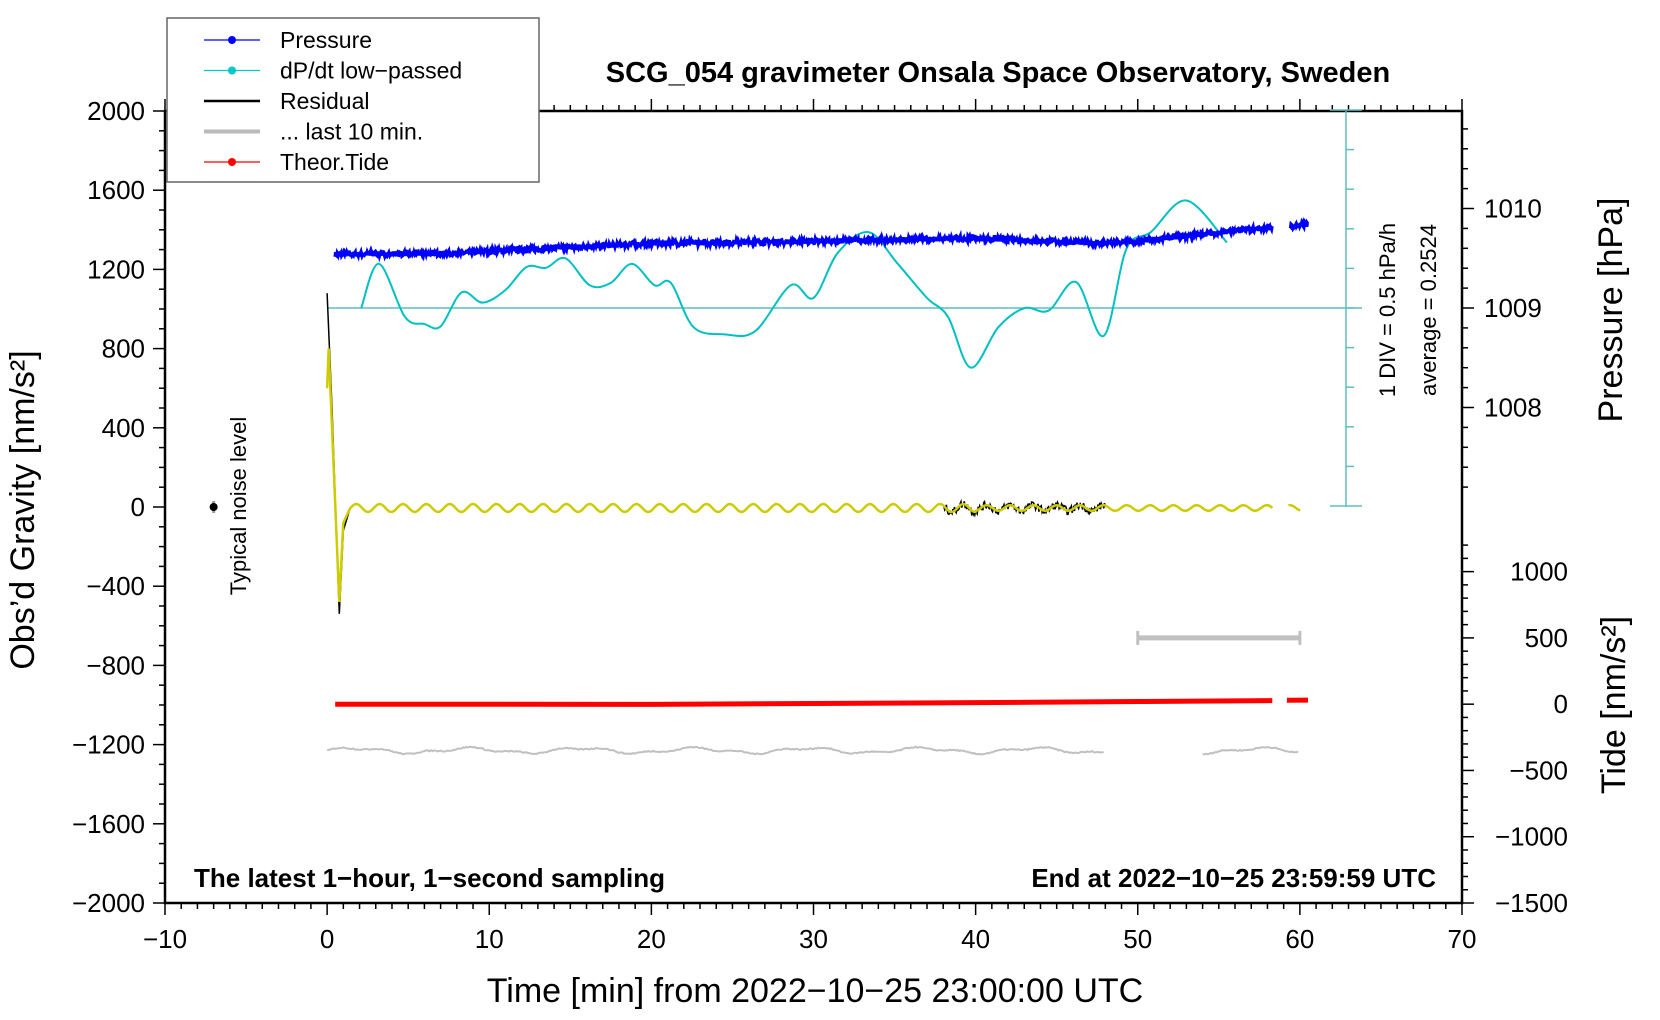 This screenshot has height=1020, width=1660. I want to click on y-tick-label: 1600, so click(116, 190).